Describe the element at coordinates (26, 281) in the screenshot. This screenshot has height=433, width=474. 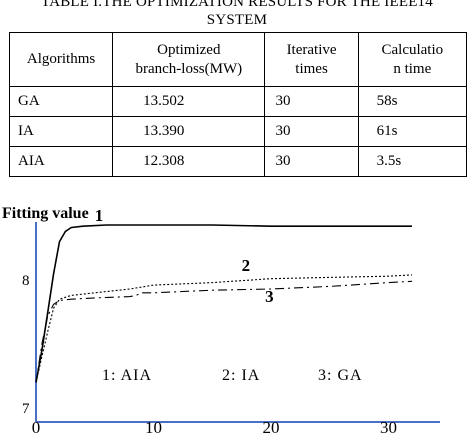
I see `y-tick-label: 8` at that location.